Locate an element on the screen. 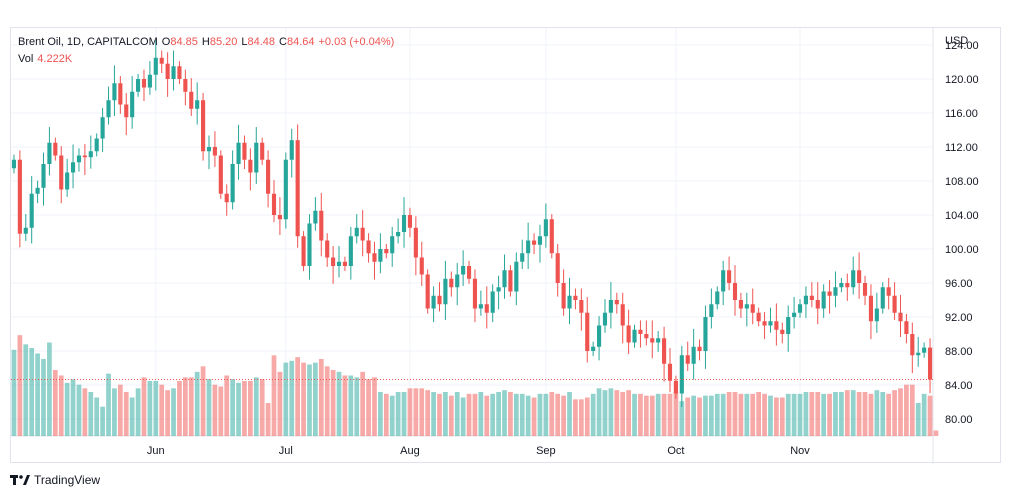 The width and height of the screenshot is (1012, 498). tradingview-logo-icon is located at coordinates (20, 480).